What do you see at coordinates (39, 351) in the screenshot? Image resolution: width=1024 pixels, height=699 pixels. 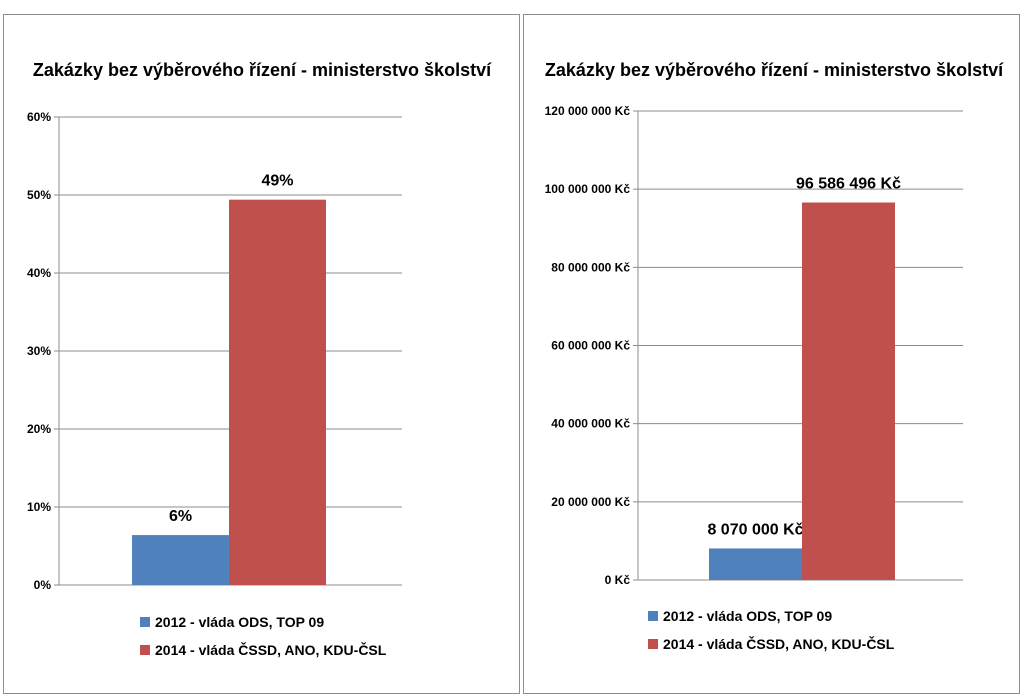 I see `y-tick-label: 30%` at bounding box center [39, 351].